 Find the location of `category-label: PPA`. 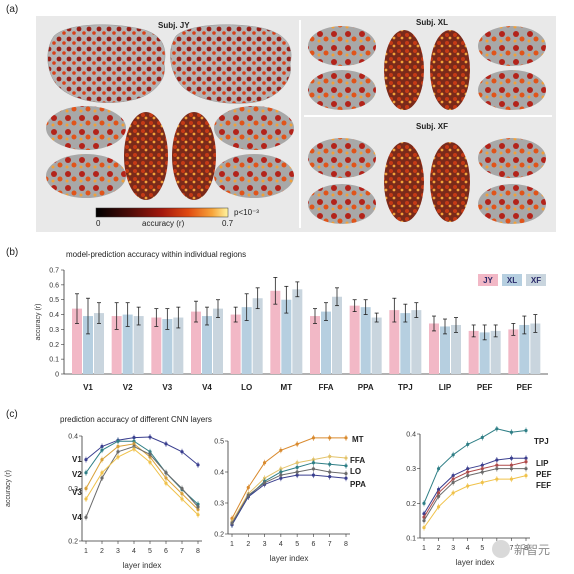

category-label: PPA is located at coordinates (366, 387).